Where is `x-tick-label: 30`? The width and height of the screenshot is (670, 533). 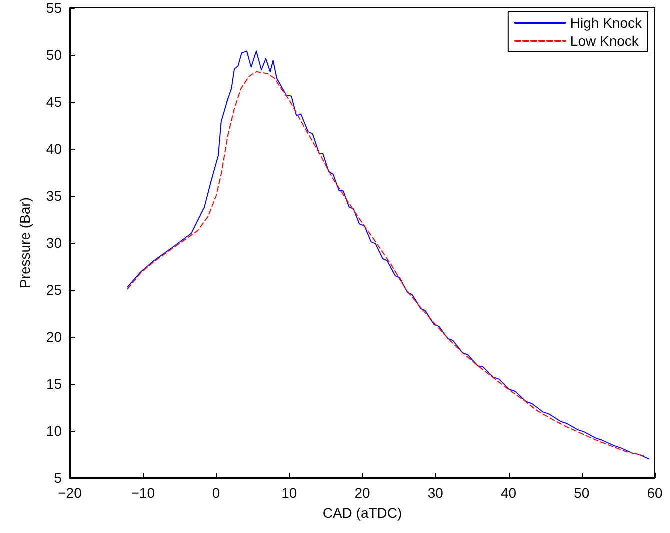
x-tick-label: 30 is located at coordinates (436, 493).